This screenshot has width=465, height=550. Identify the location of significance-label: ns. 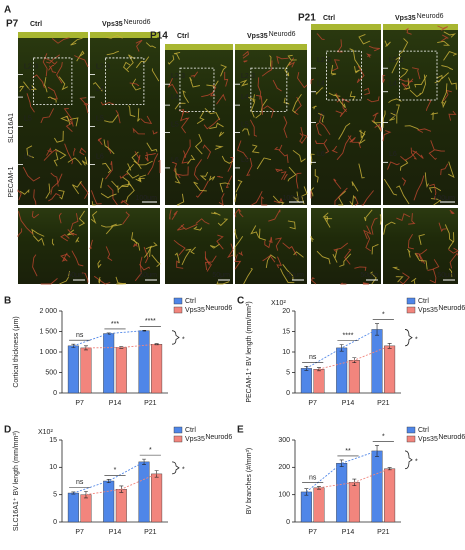
(80, 482).